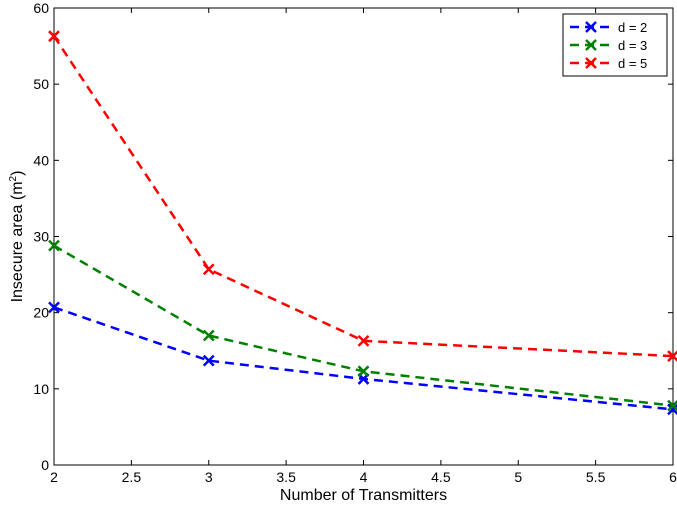 Image resolution: width=677 pixels, height=508 pixels. What do you see at coordinates (17, 241) in the screenshot?
I see `y-axis-label-main: Insecure area (m` at bounding box center [17, 241].